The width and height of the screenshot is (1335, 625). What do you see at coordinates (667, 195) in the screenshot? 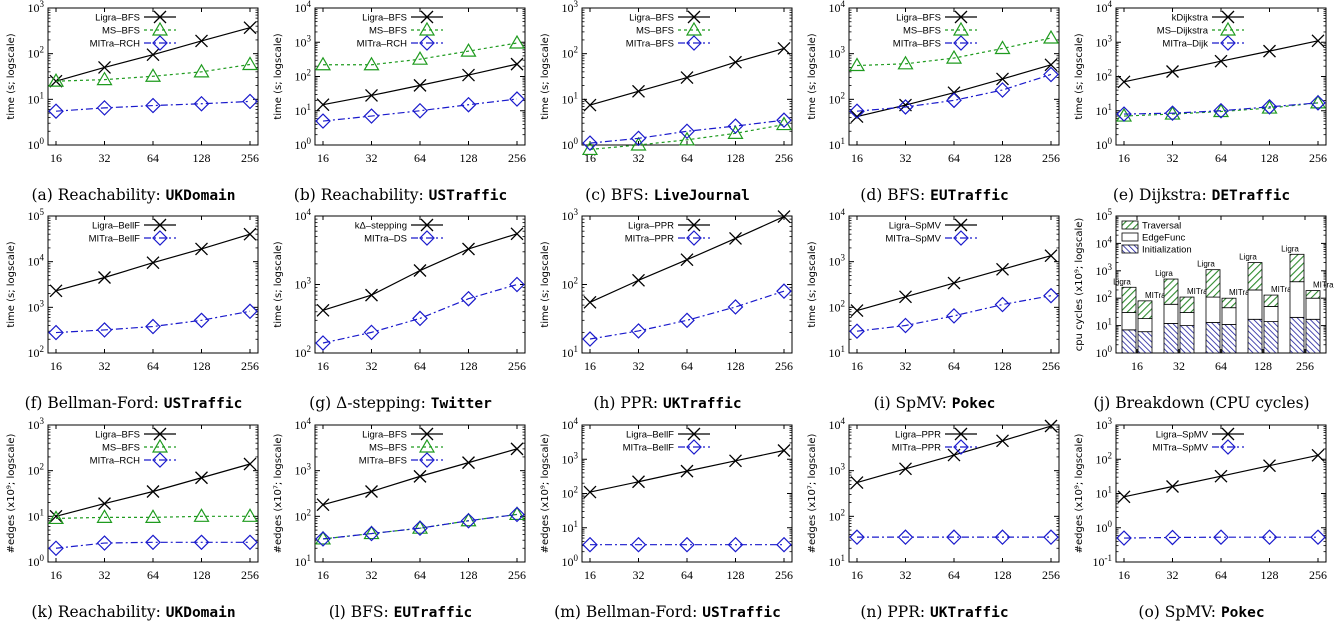
I see `panel-caption: (c) BFS: LiveJournal` at bounding box center [667, 195].